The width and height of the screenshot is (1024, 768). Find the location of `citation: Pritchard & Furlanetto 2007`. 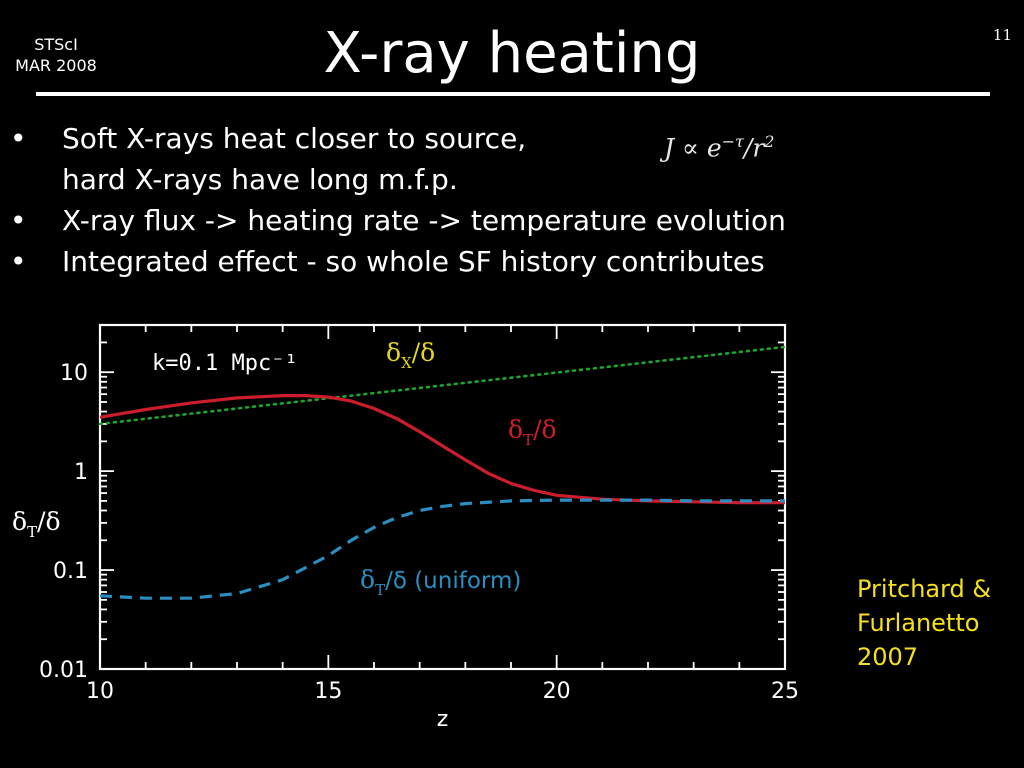

citation: Pritchard & Furlanetto 2007 is located at coordinates (924, 623).